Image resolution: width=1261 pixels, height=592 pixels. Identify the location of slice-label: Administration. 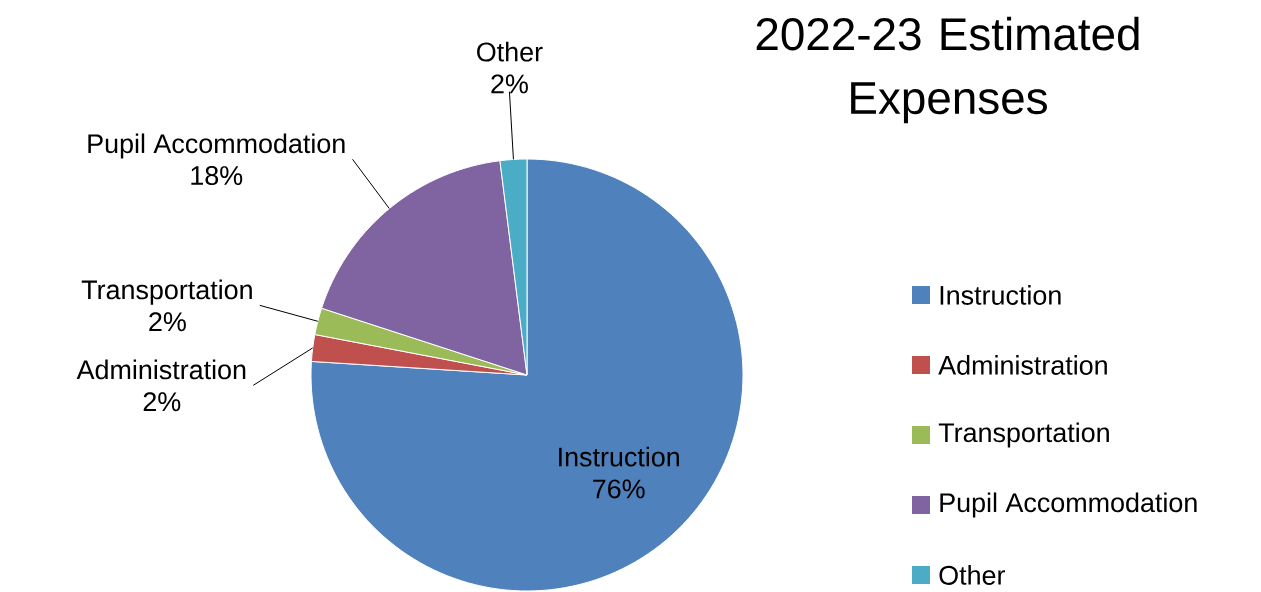
(161, 369).